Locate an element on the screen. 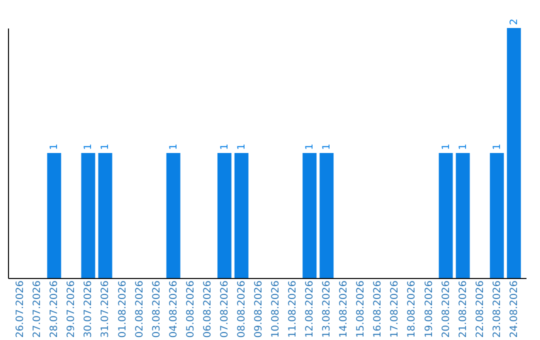 This screenshot has height=340, width=540. x-tick-label: 31.07.2026 is located at coordinates (106, 309).